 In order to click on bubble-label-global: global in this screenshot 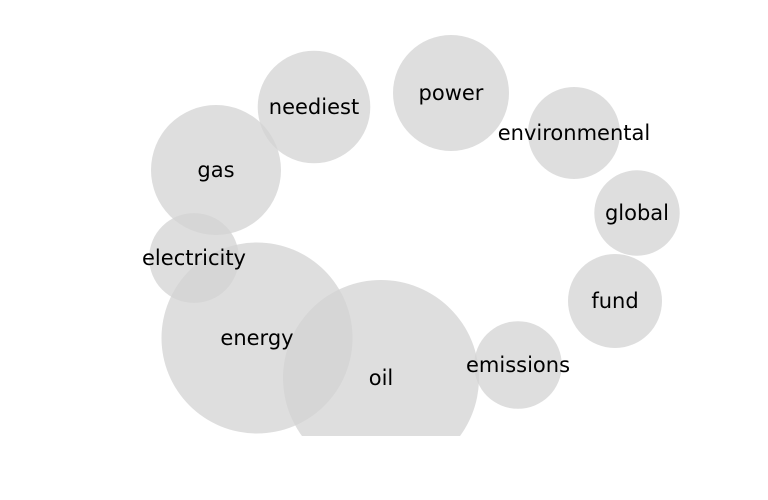, I will do `click(637, 213)`.